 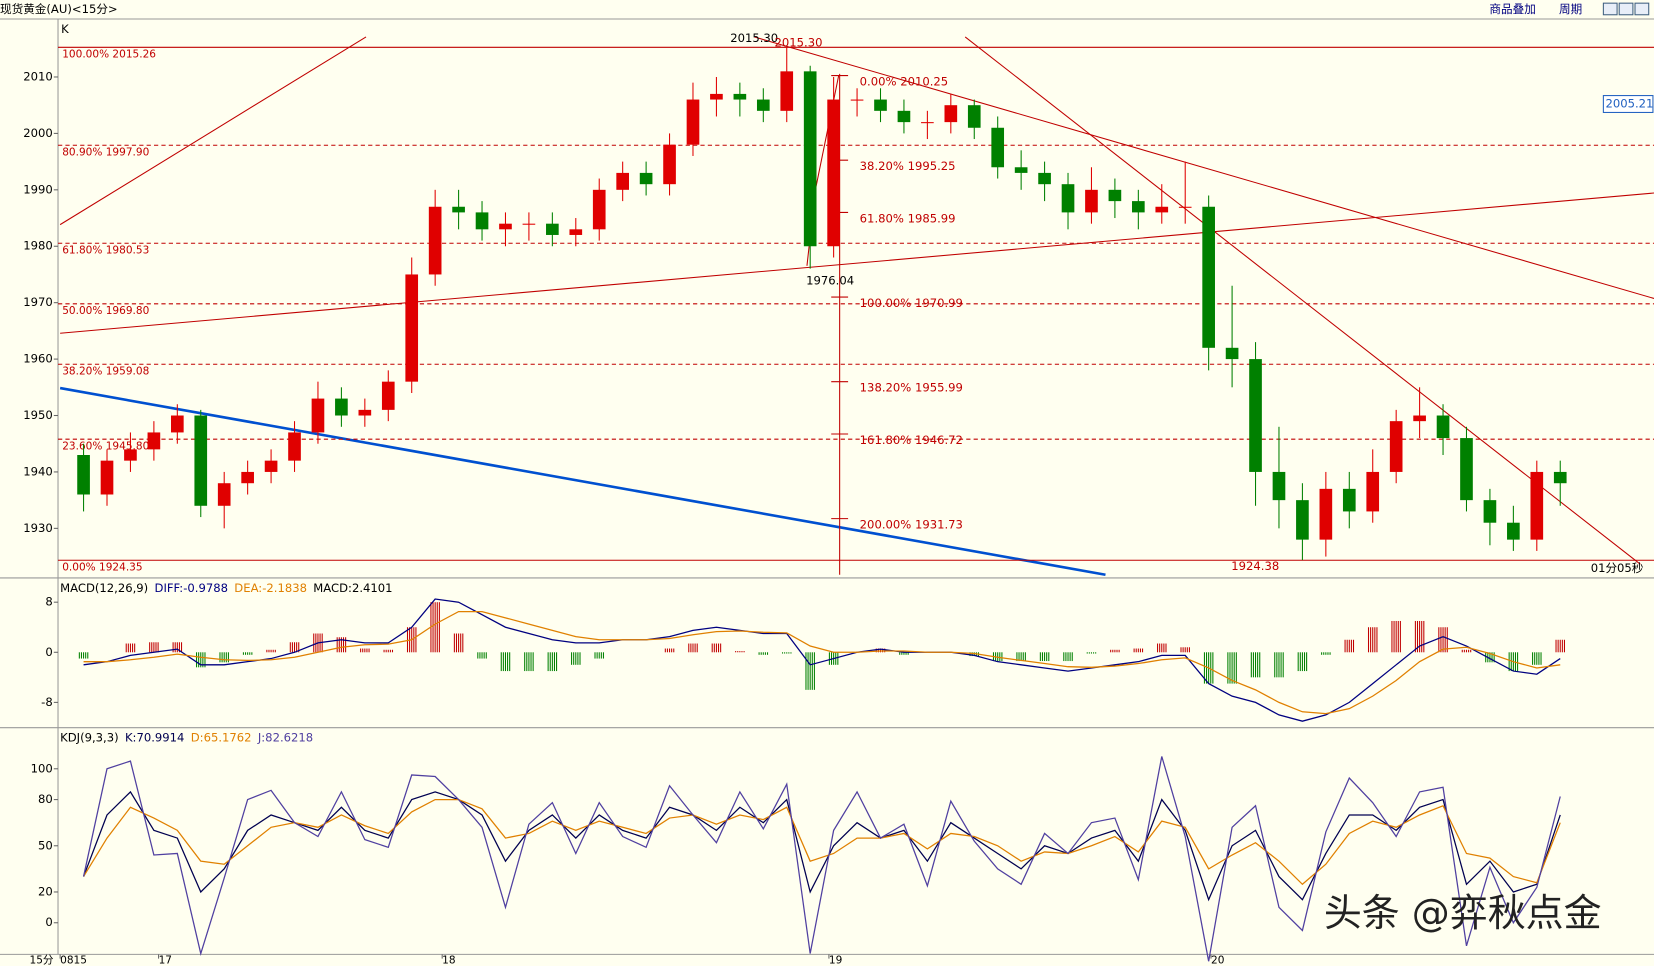 I want to click on fib-label: 161.80% 1946.72, so click(x=911, y=440).